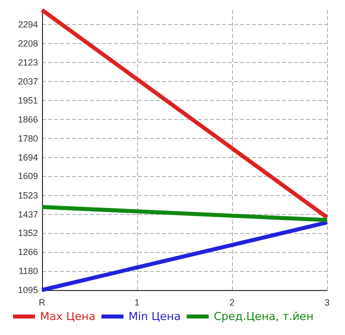 The height and width of the screenshot is (335, 345). I want to click on y-tick-label: 1180, so click(28, 271).